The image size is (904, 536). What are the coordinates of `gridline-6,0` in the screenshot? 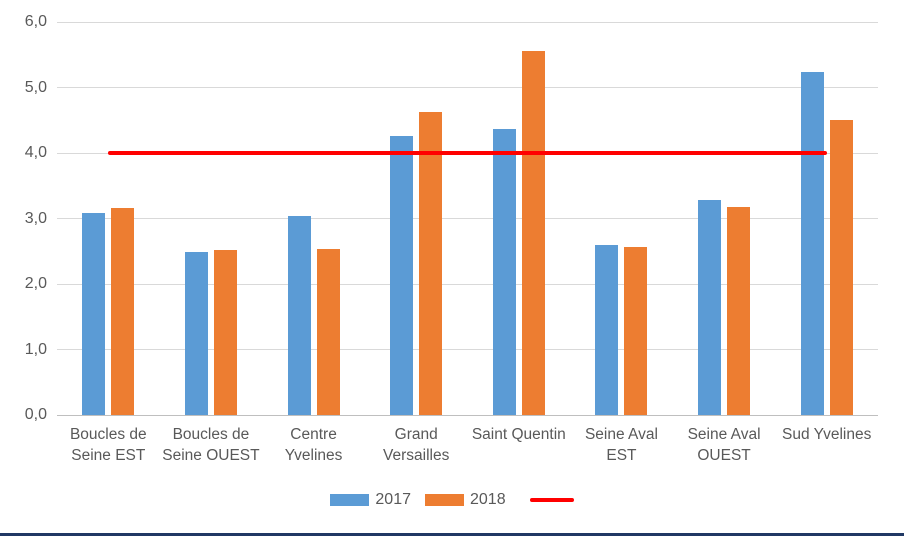 It's located at (467, 22).